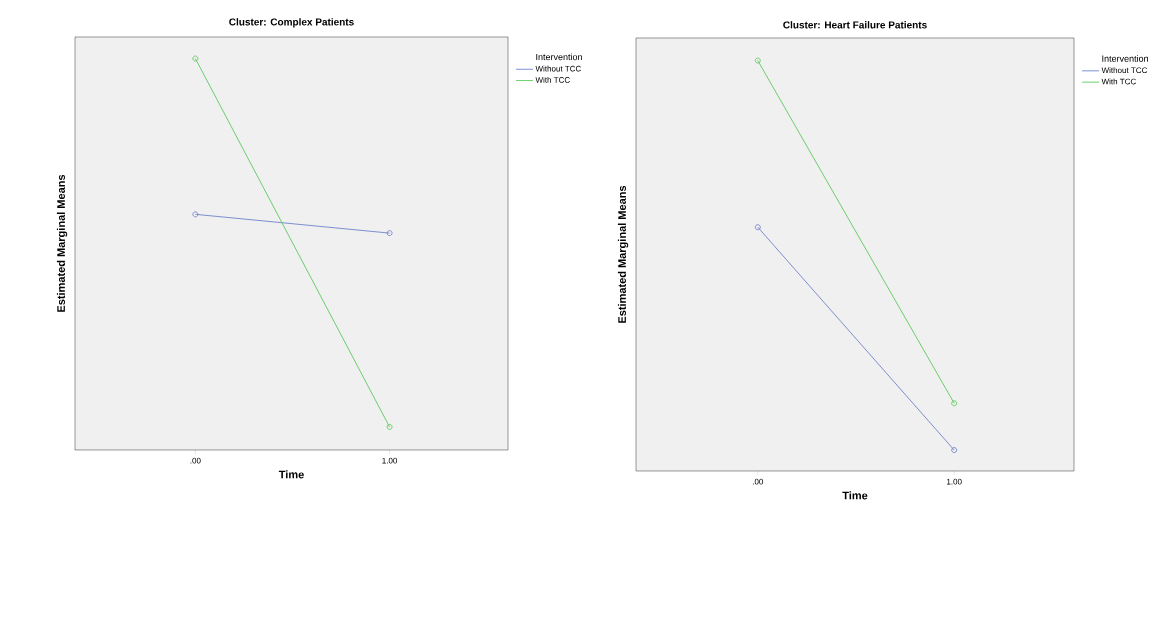 The width and height of the screenshot is (1157, 633). I want to click on chart-title: Cluster: Complex Patients, so click(291, 23).